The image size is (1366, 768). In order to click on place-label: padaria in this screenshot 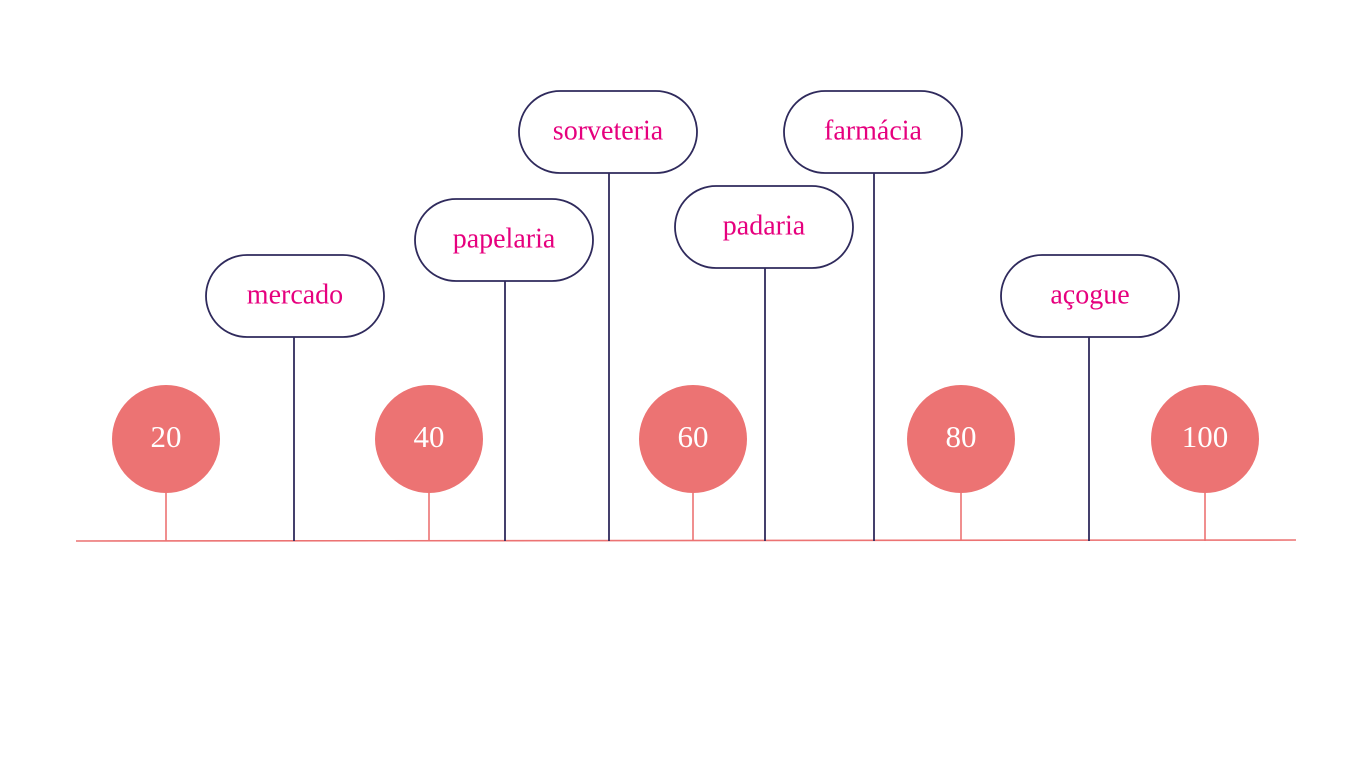, I will do `click(764, 225)`.